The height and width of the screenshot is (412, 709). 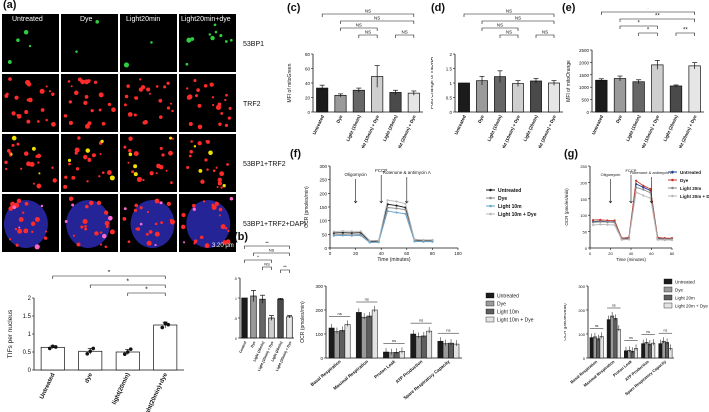 What do you see at coordinates (367, 299) in the screenshot?
I see `f-params-sig-label-1: ns` at bounding box center [367, 299].